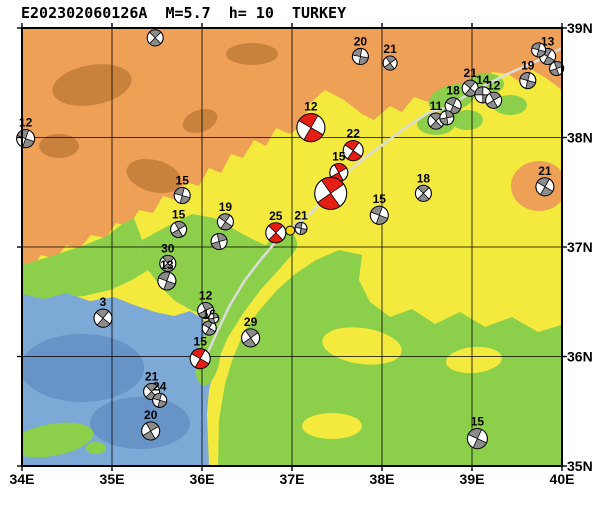 This screenshot has height=505, width=603. Describe the element at coordinates (22, 479) in the screenshot. I see `x-axis-label: 34E` at that location.